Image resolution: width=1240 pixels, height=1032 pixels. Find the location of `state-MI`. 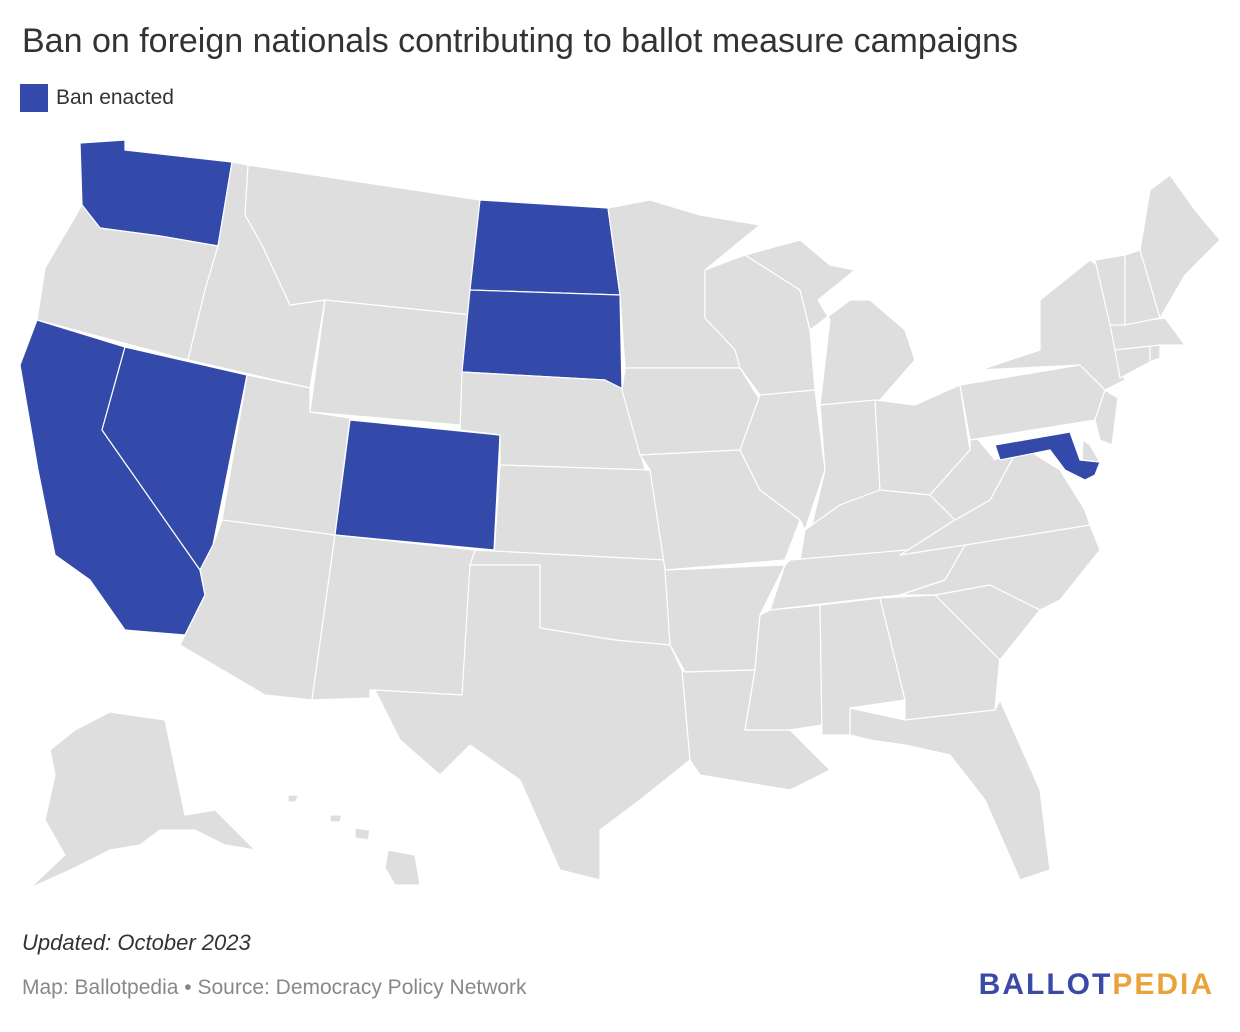

state-MI is located at coordinates (830, 322).